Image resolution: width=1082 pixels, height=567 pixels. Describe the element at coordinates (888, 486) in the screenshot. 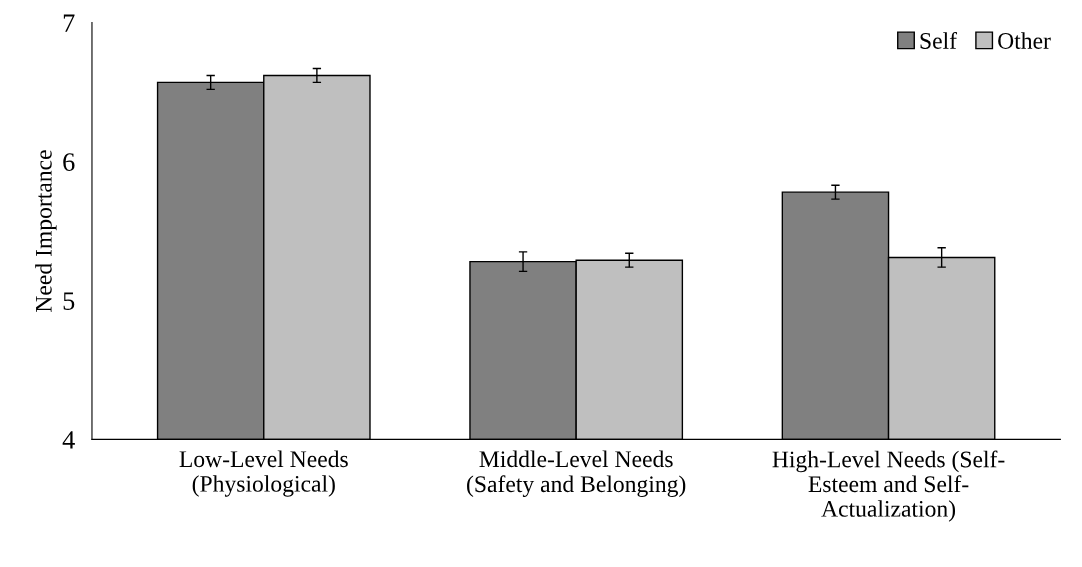

I see `x-tick-label: High-Level Needs (Self- Esteem and Self- Actualization)` at that location.